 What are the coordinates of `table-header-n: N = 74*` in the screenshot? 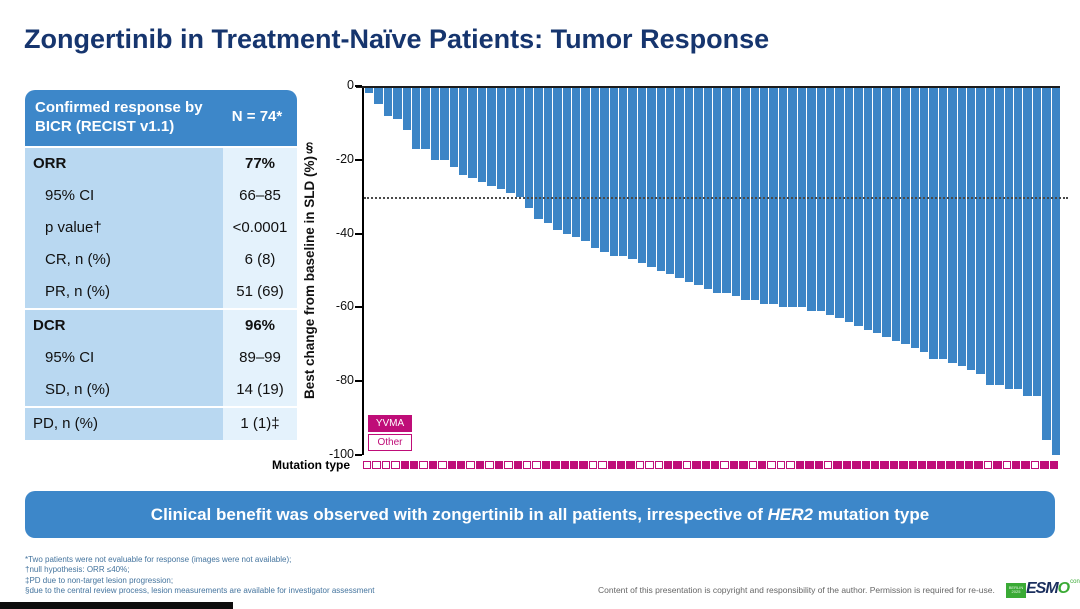 It's located at (260, 118).